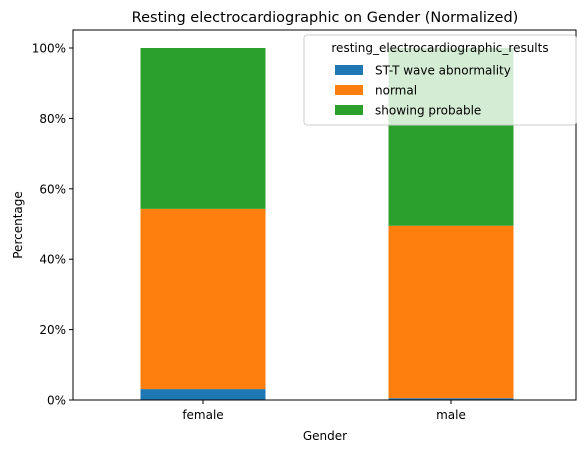 This screenshot has width=588, height=453. I want to click on legend-label-2: showing probable, so click(428, 111).